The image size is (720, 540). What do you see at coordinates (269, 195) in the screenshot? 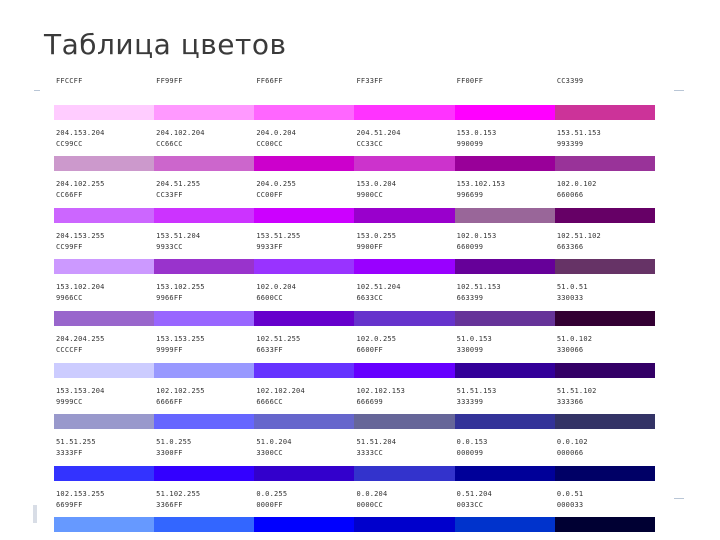
I see `hex-label: CC00FF` at bounding box center [269, 195].